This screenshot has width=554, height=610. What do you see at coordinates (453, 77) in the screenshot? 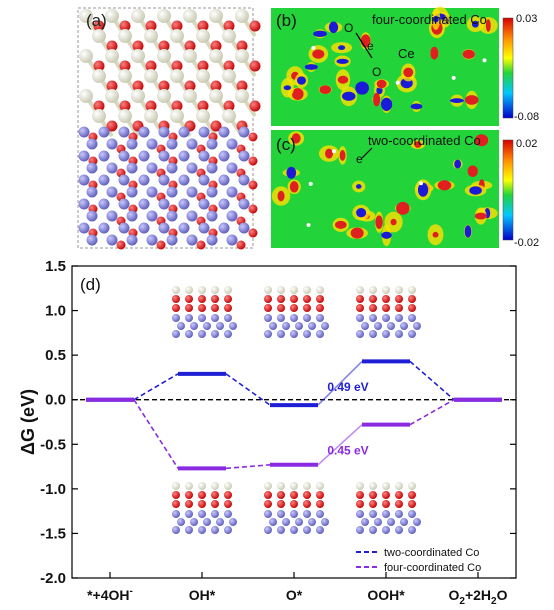
I see `atom-site` at bounding box center [453, 77].